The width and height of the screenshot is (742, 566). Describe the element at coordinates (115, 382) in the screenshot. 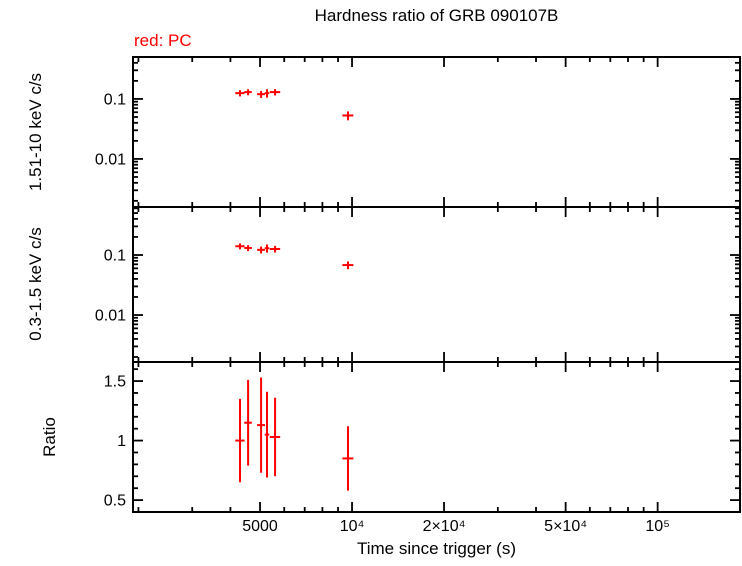

I see `y-tick-label: 1.5` at that location.